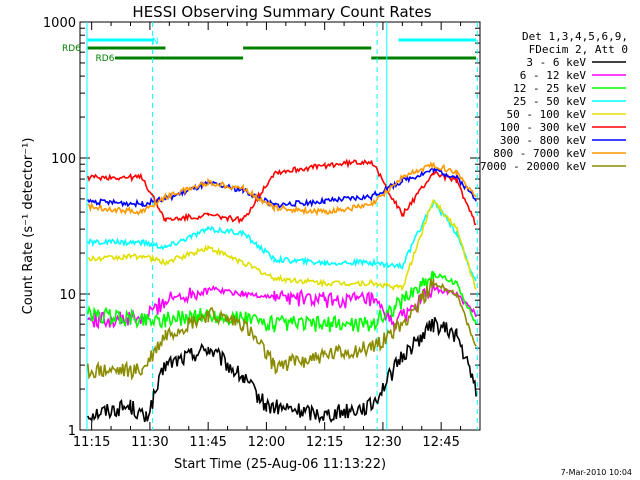 Image resolution: width=640 pixels, height=480 pixels. What do you see at coordinates (281, 12) in the screenshot?
I see `chart-title: HESSI Observing Summary Count Rates` at bounding box center [281, 12].